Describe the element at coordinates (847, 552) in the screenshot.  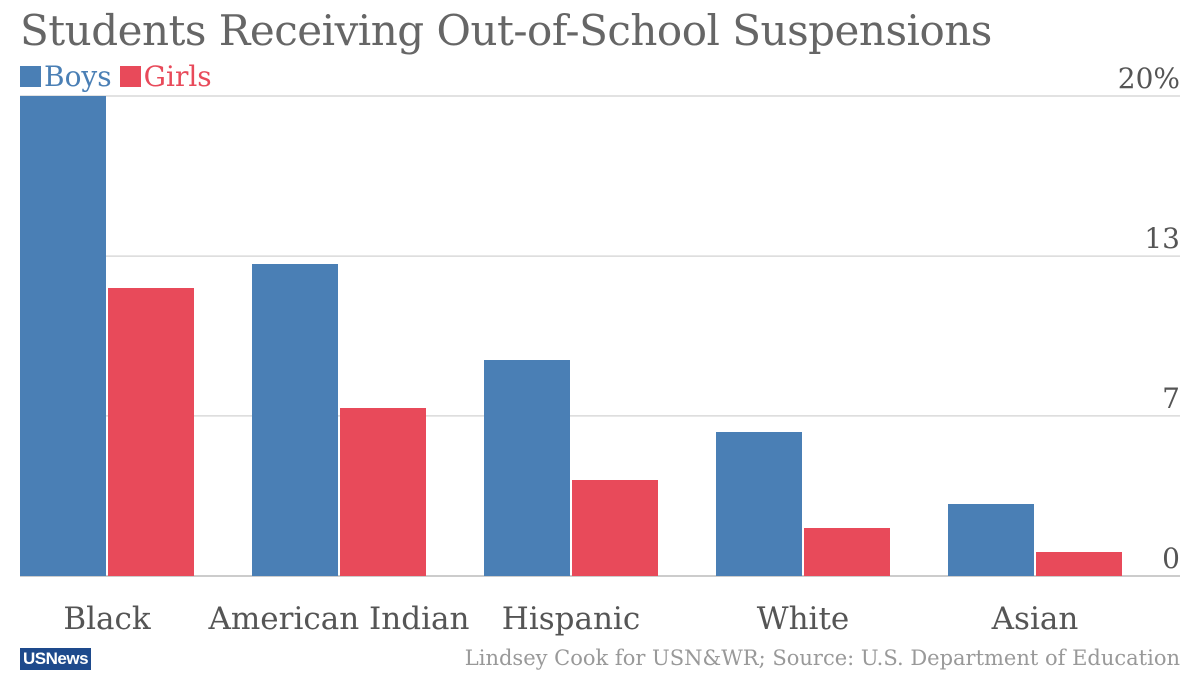
I see `bar-girls-white` at that location.